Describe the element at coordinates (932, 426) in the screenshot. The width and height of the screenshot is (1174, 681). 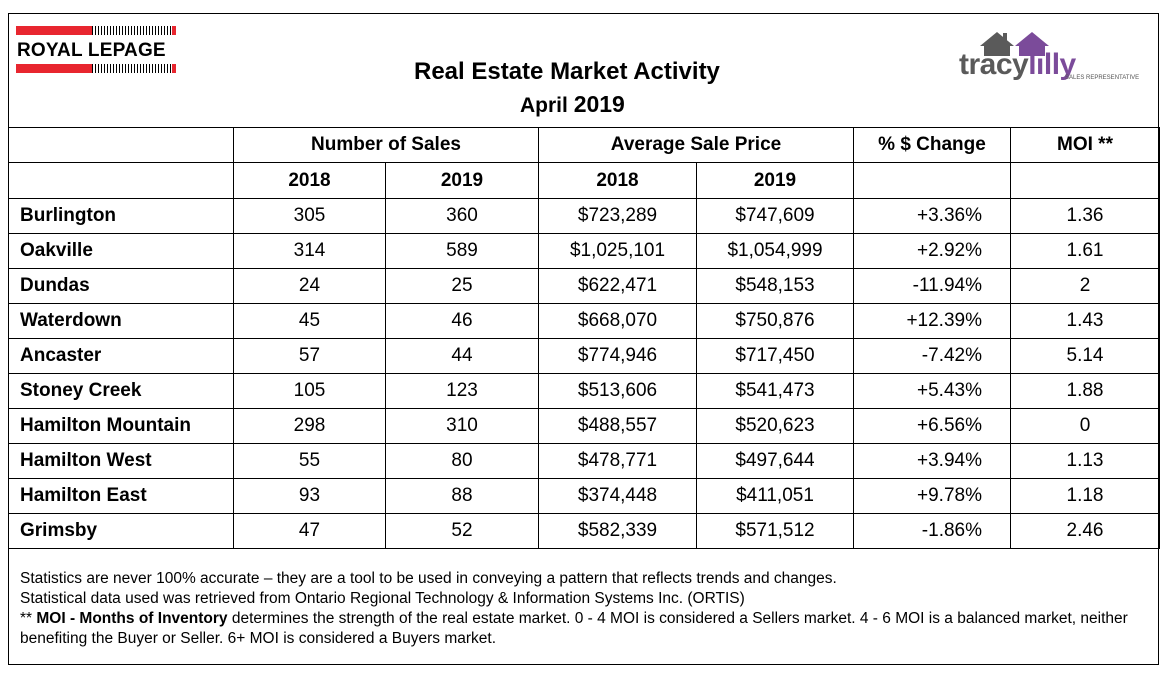
I see `percent-change: +6.56%` at that location.